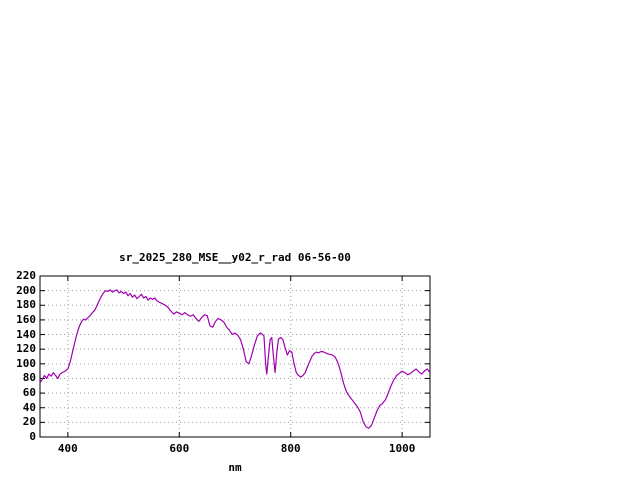 This screenshot has height=480, width=640. Describe the element at coordinates (26, 275) in the screenshot. I see `y-tick-label: 220` at that location.